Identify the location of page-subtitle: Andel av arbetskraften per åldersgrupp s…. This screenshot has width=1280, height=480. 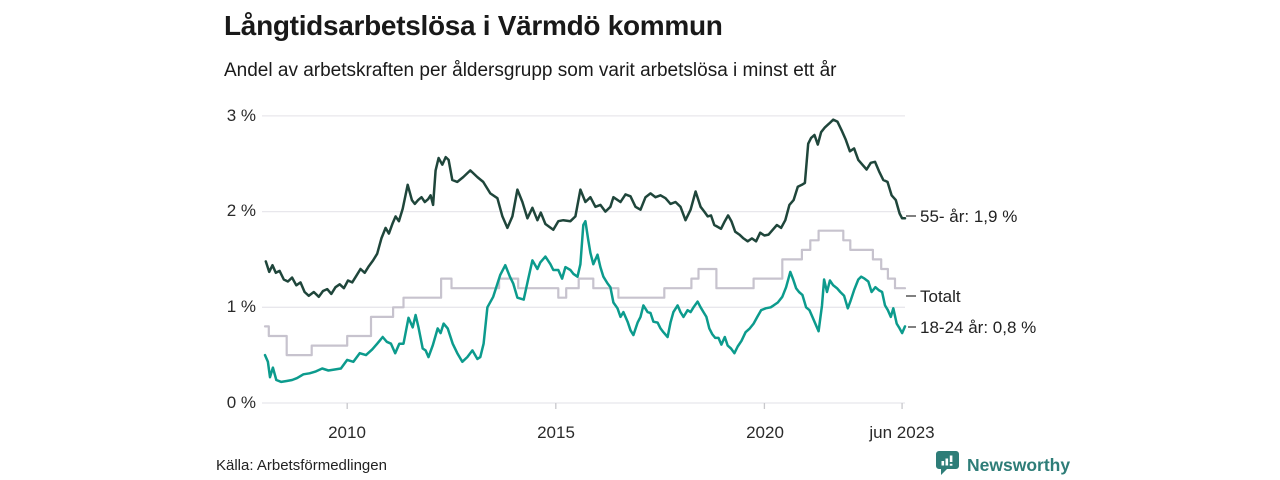
(530, 70).